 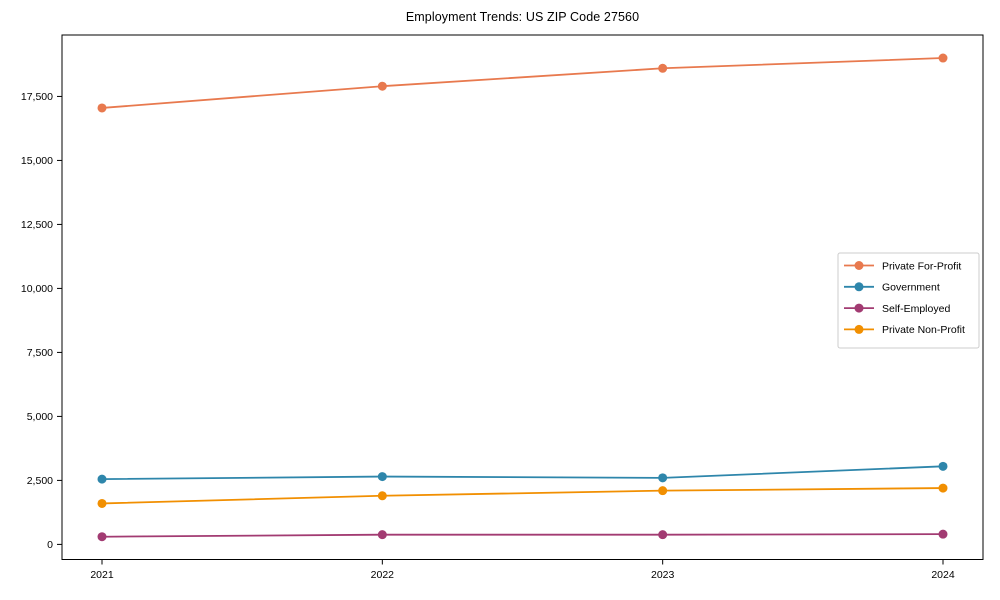 I want to click on legend-label: Private Non-Profit, so click(x=923, y=330).